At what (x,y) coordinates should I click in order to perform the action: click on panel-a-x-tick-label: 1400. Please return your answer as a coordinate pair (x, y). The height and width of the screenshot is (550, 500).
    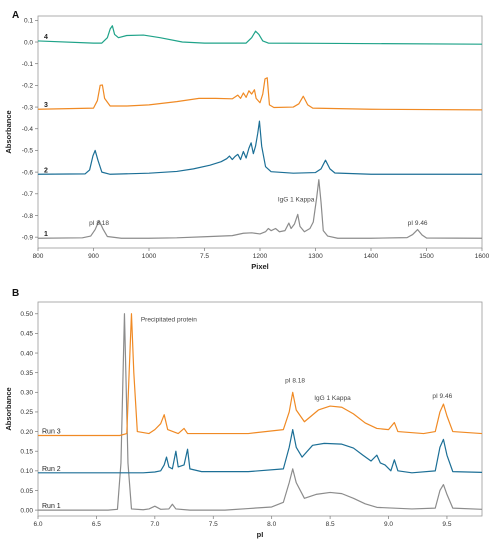
    Looking at the image, I should click on (371, 256).